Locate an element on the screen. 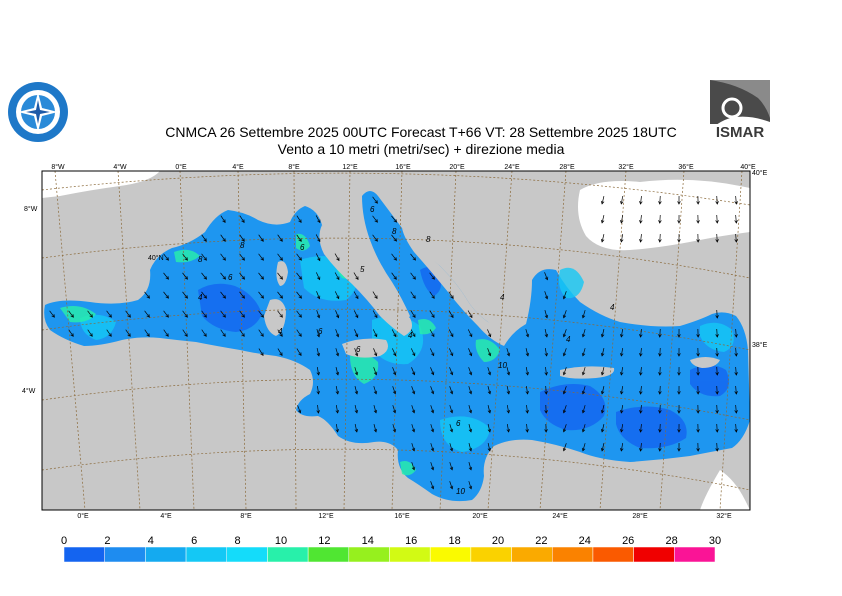 The width and height of the screenshot is (842, 596). left-tick-label: 40°N is located at coordinates (156, 258).